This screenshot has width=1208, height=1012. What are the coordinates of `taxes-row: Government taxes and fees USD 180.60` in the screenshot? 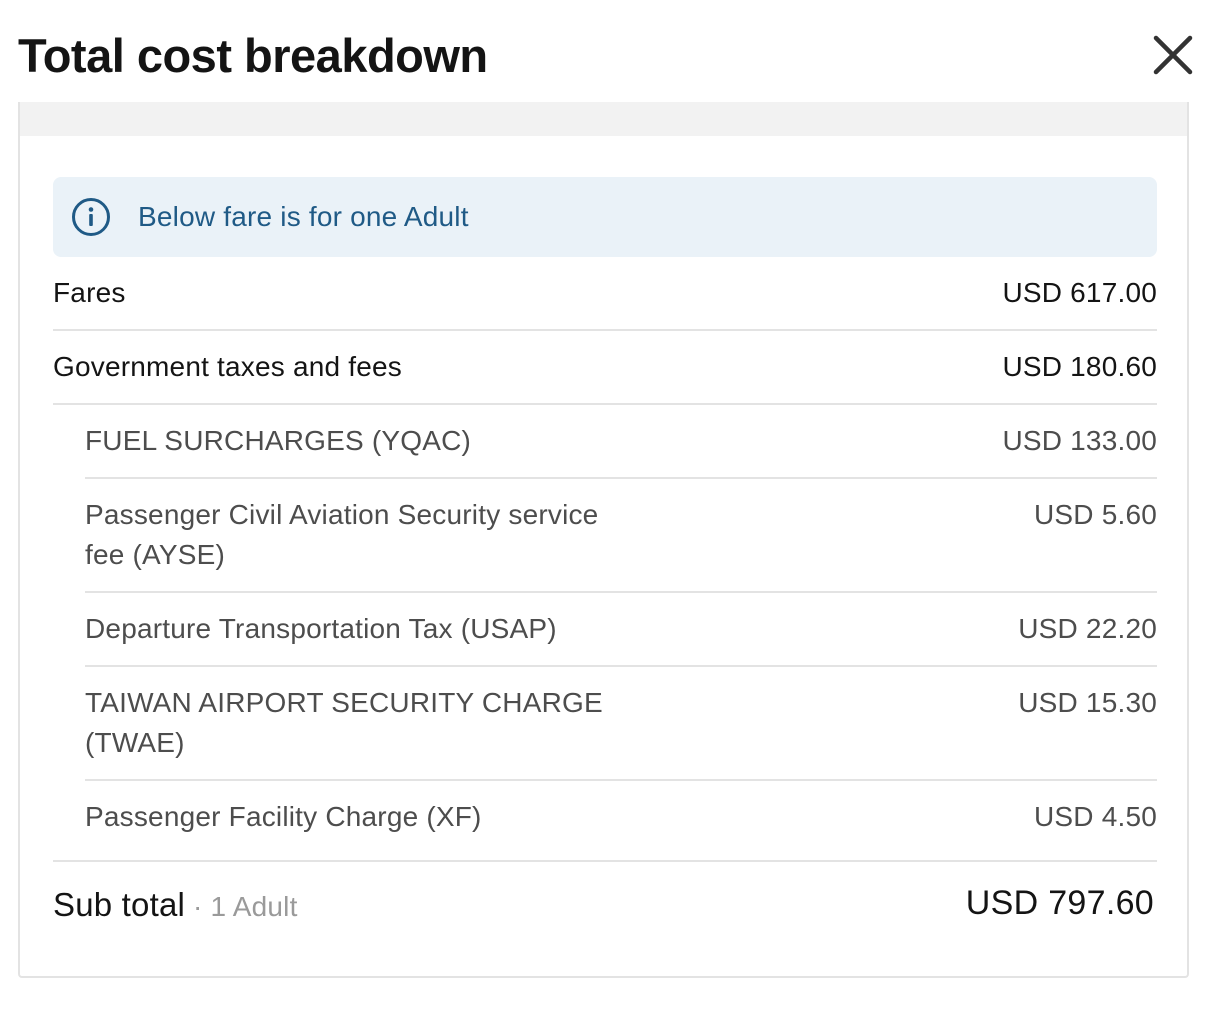 It's located at (605, 367).